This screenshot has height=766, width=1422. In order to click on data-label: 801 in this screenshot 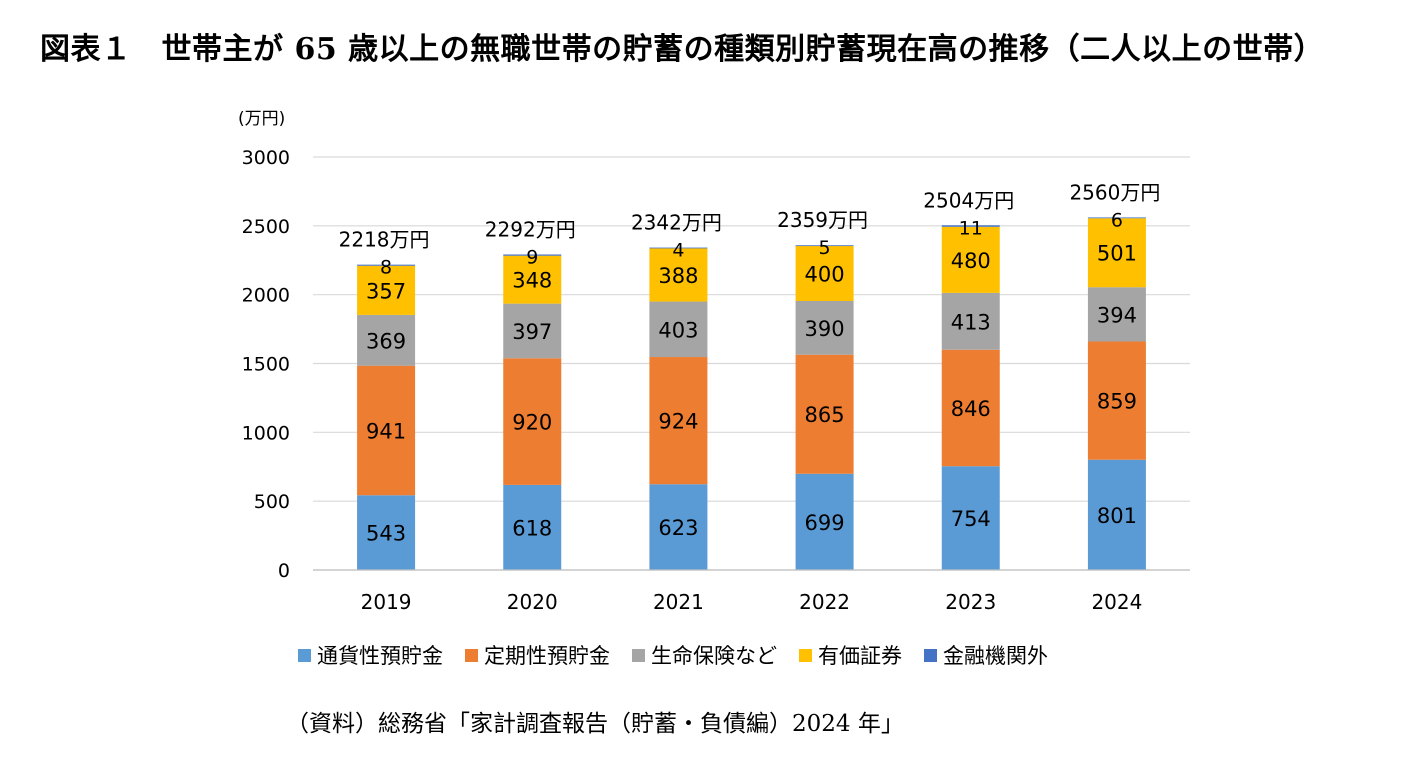, I will do `click(1117, 516)`.